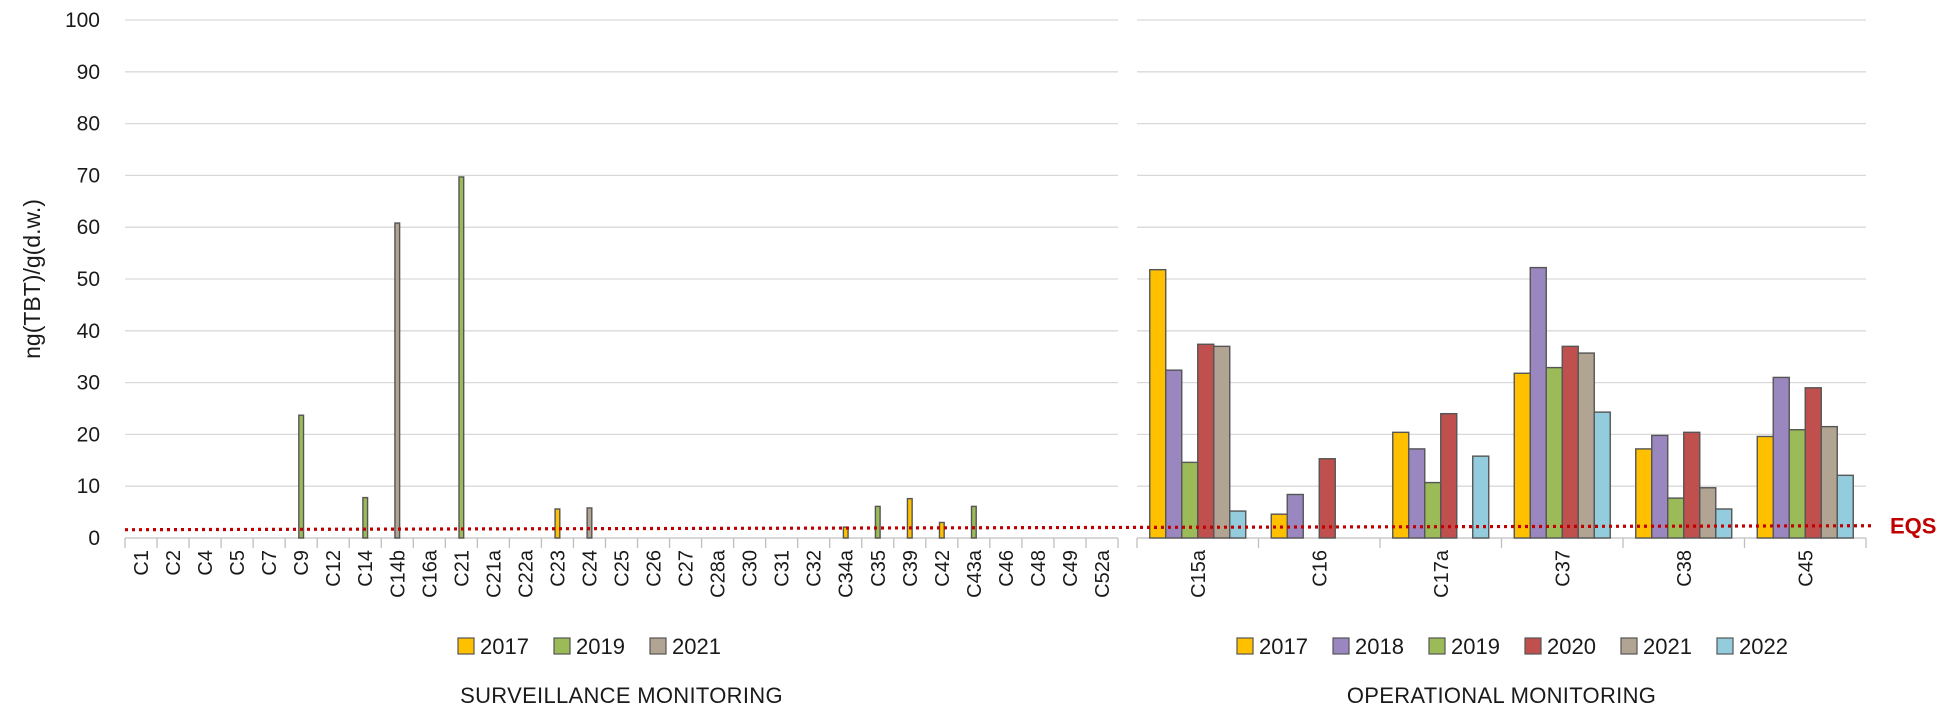 The height and width of the screenshot is (727, 1949). I want to click on x-tick-label: C34a, so click(847, 573).